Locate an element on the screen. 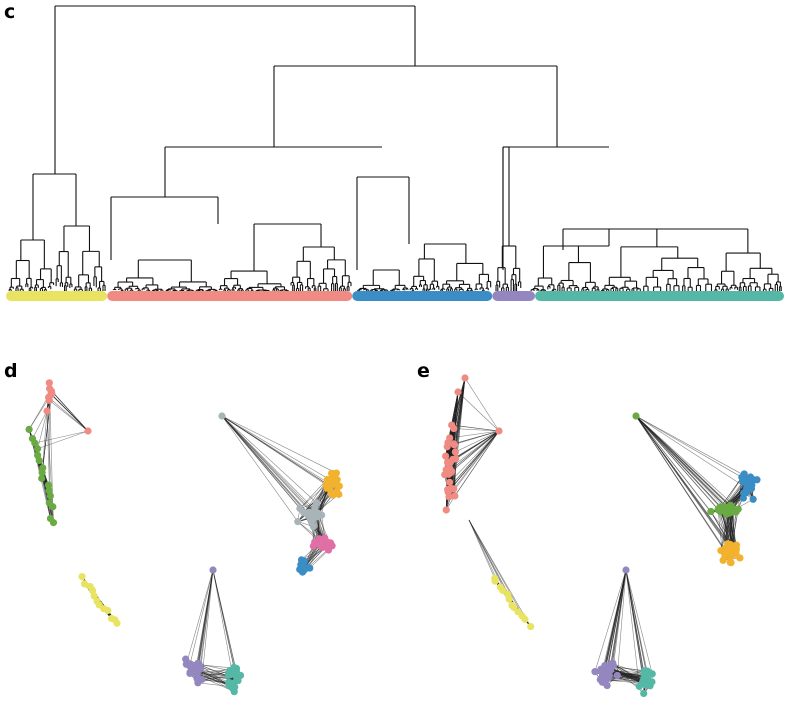 The image size is (786, 712). leaf-bar-segment-purple is located at coordinates (514, 296).